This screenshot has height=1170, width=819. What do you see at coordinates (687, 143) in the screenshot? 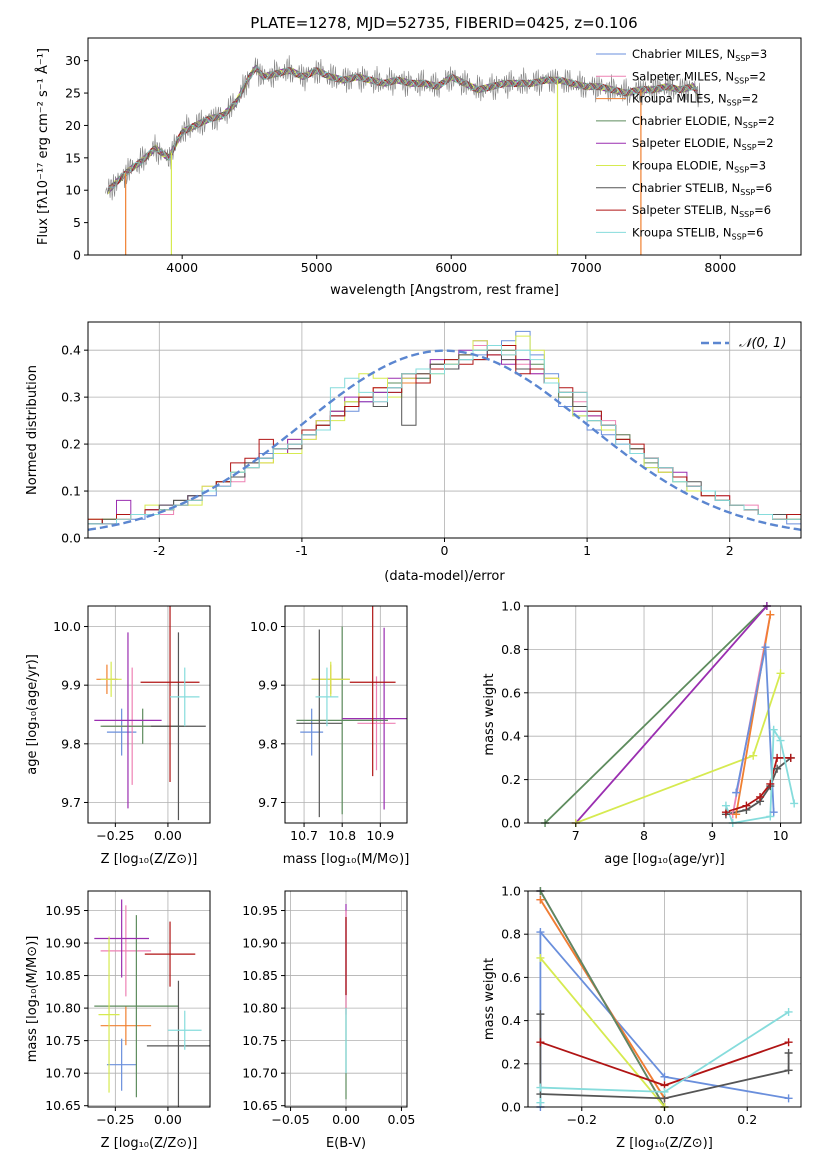
I see `legend-label-main: Salpeter ELODIE, N` at bounding box center [687, 143].